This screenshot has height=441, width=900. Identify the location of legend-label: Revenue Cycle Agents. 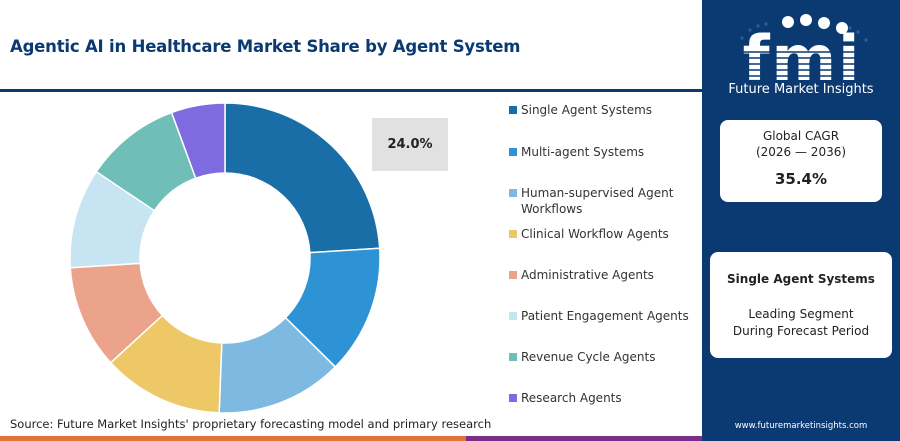
(588, 357).